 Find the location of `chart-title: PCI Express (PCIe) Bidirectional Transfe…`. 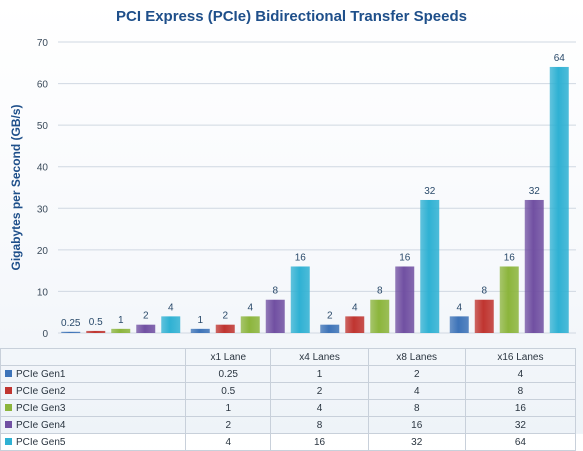

chart-title: PCI Express (PCIe) Bidirectional Transfe… is located at coordinates (291, 16).